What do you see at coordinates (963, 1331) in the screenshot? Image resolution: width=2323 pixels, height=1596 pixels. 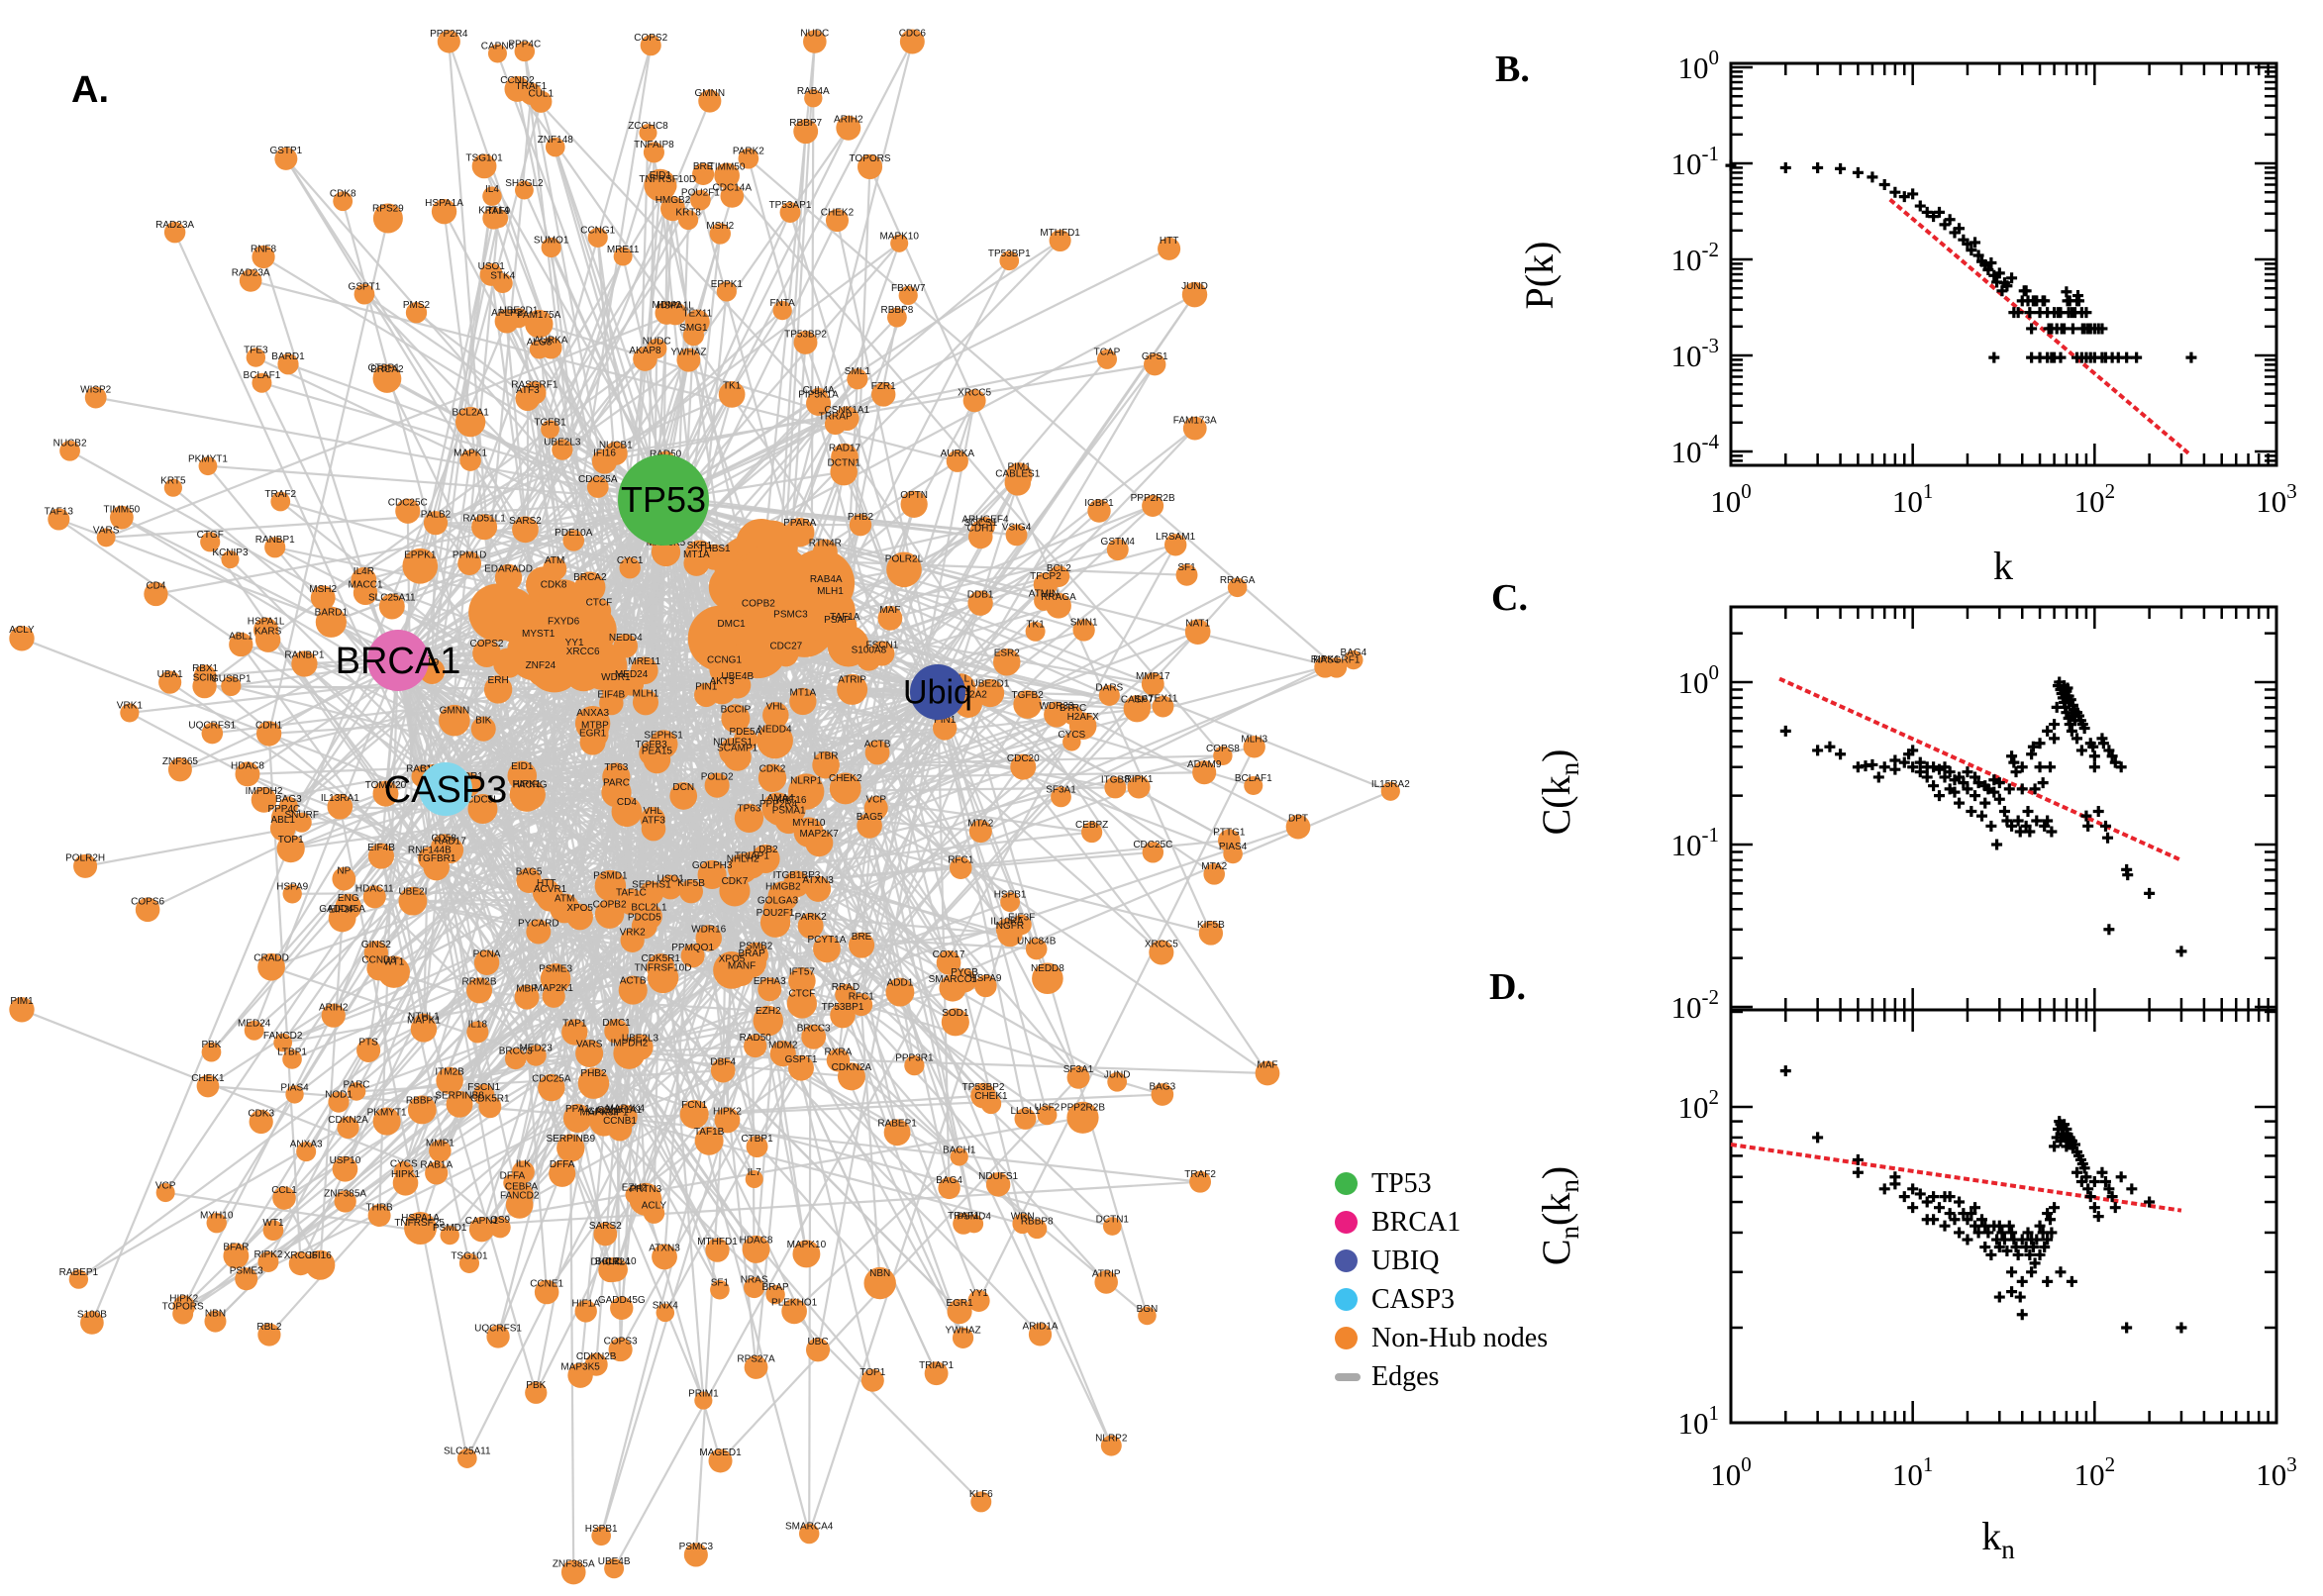 I see `gene-node-label: YWHAZ` at bounding box center [963, 1331].